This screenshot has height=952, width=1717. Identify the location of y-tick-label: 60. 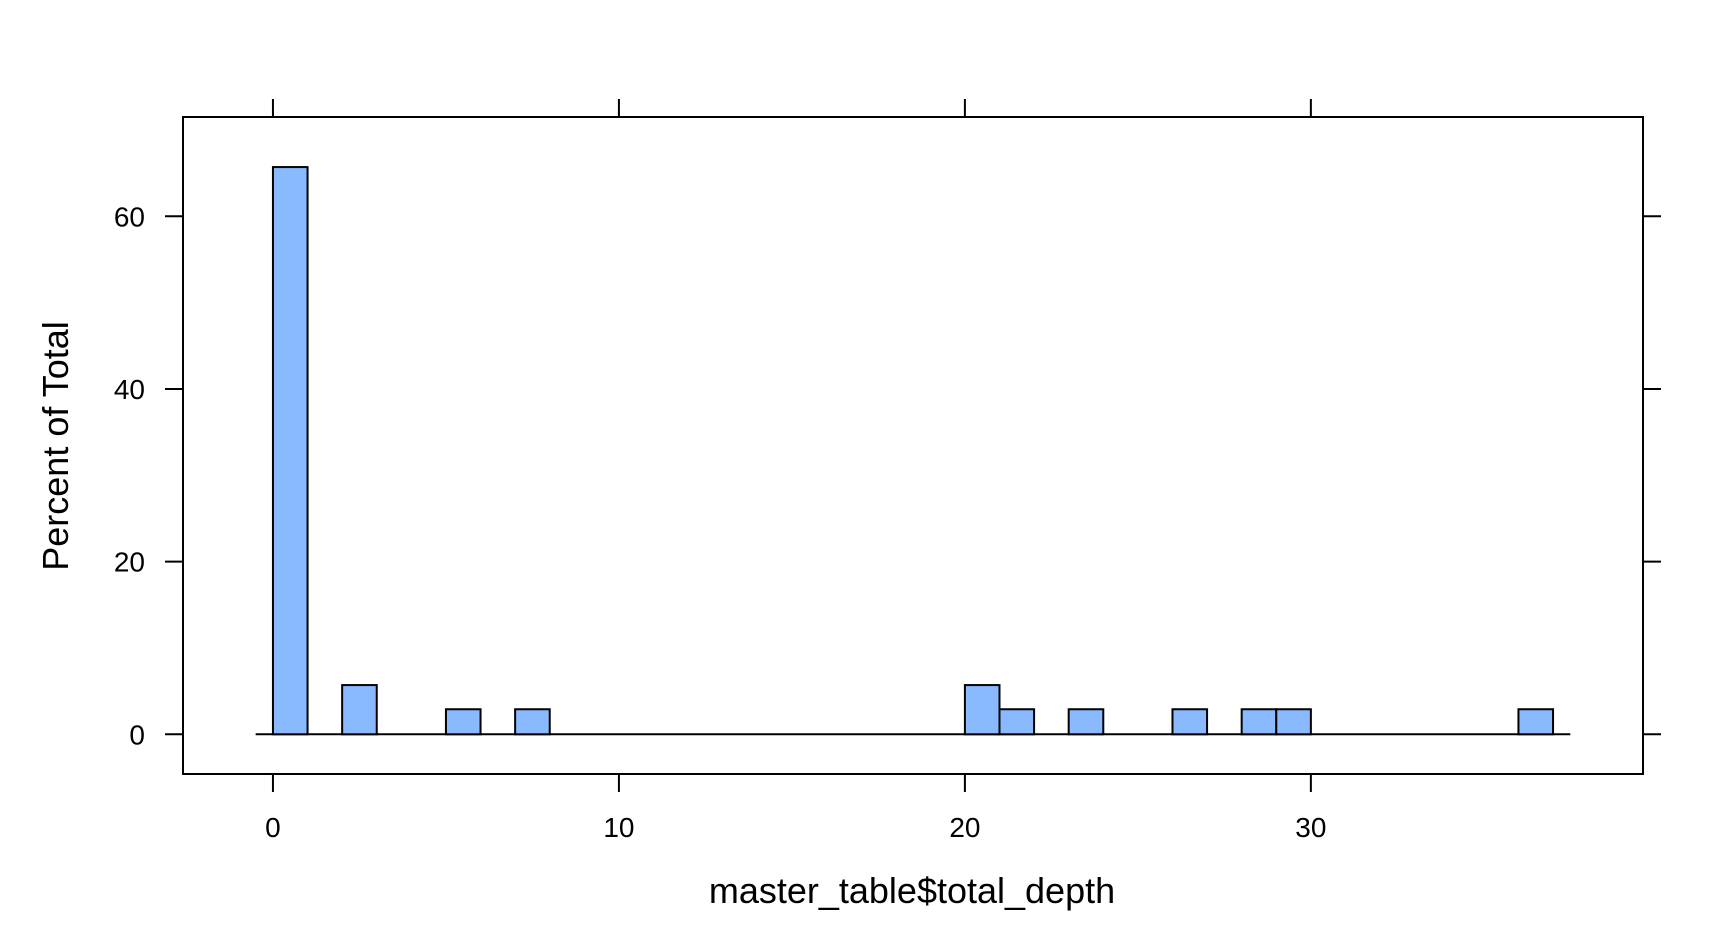
(129, 216).